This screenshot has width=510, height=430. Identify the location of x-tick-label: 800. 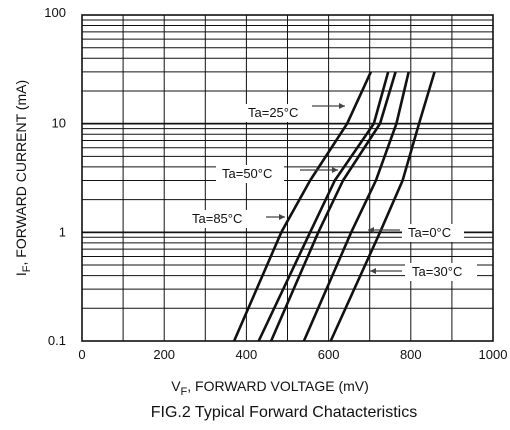
(411, 354).